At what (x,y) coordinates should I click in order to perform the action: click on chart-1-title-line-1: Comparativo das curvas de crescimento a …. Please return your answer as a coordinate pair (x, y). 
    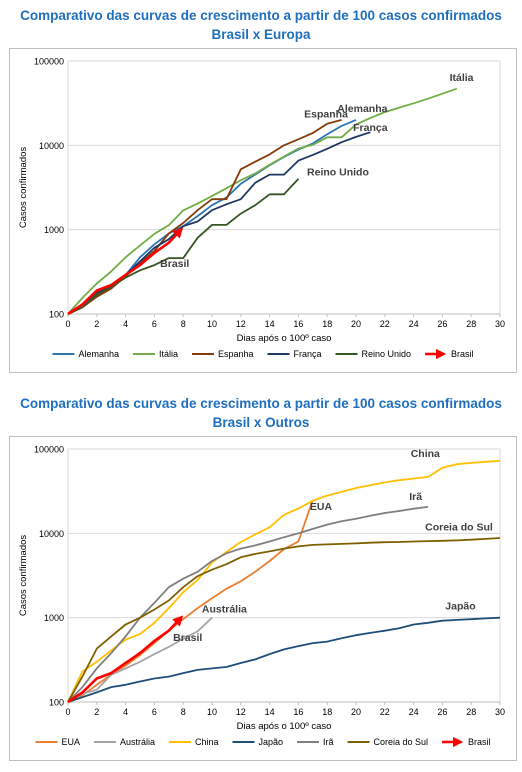
    Looking at the image, I should click on (261, 15).